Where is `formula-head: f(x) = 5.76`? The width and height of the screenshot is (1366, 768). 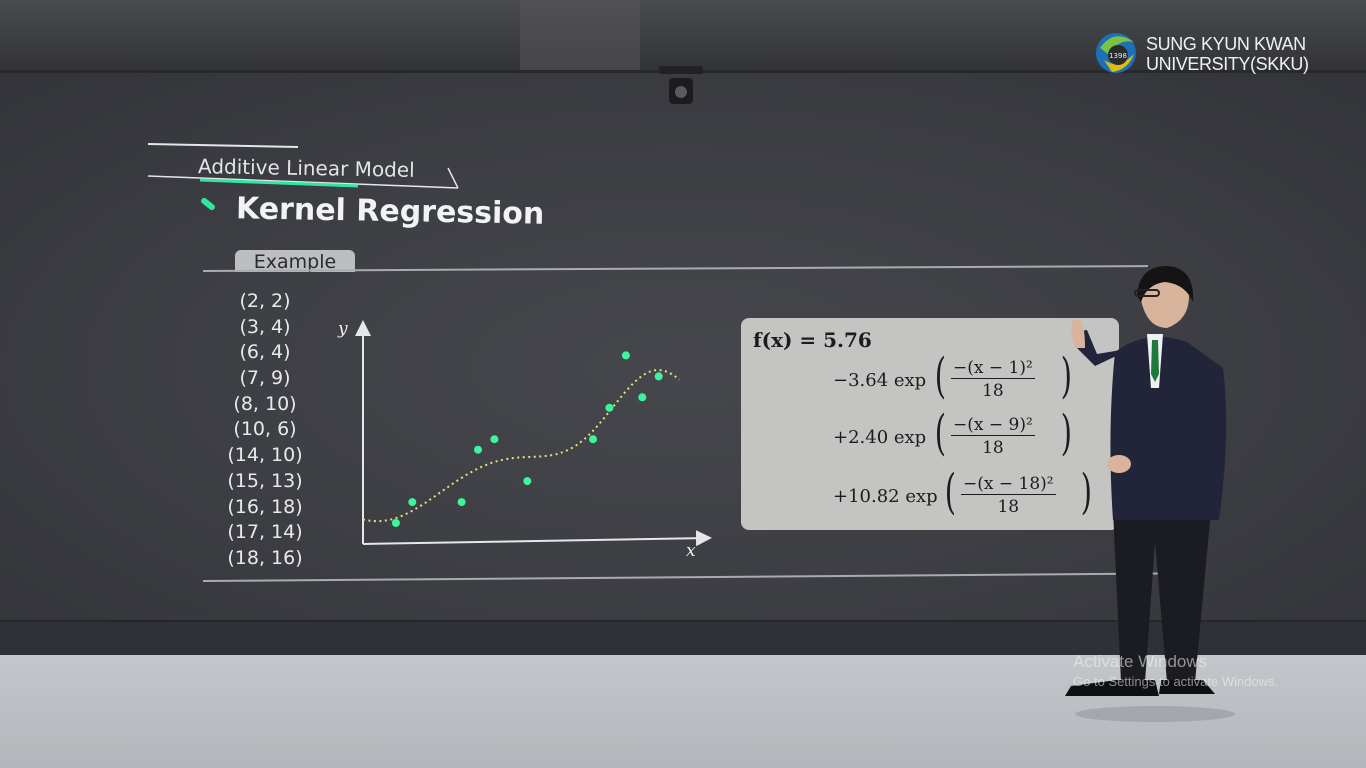 formula-head: f(x) = 5.76 is located at coordinates (812, 340).